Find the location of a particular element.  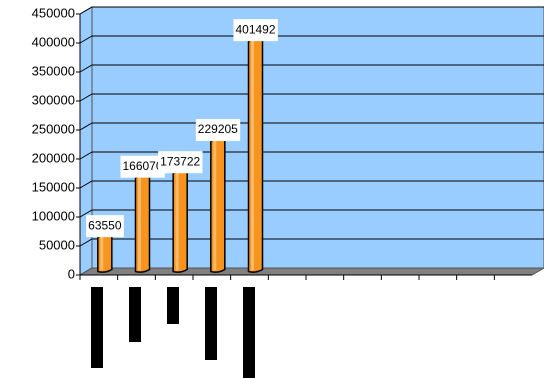

y-tick-label: 450000 is located at coordinates (53, 12).